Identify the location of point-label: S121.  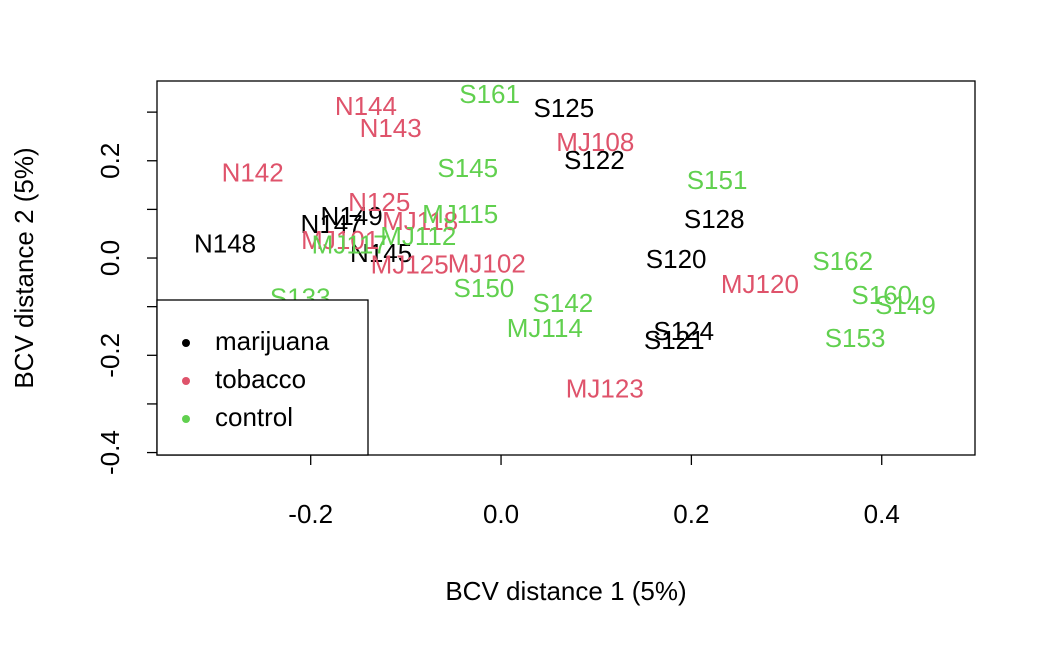
(674, 340).